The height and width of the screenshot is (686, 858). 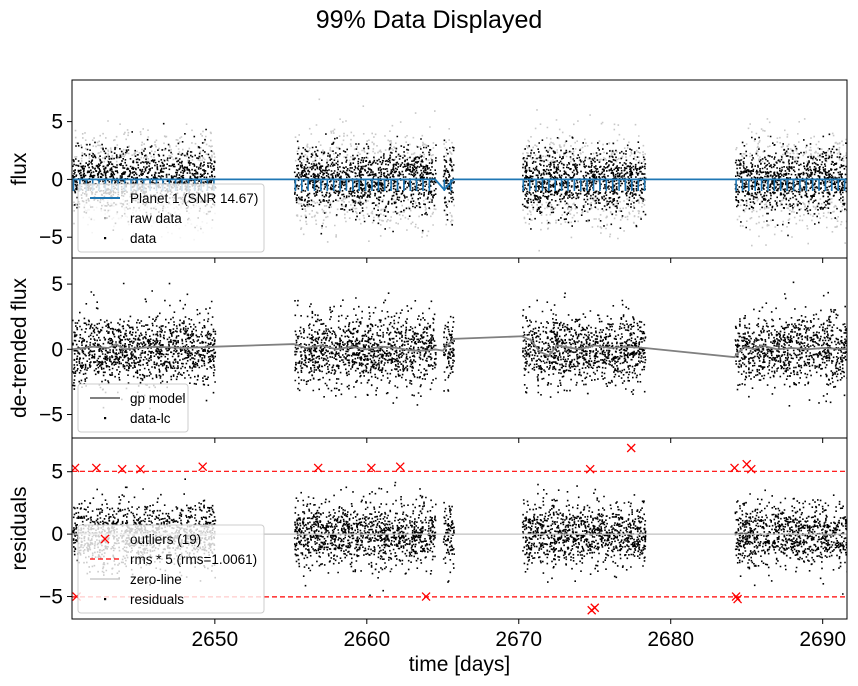 I want to click on legend-flux: Planet 1 (SNR 14.67) raw data data, so click(x=171, y=218).